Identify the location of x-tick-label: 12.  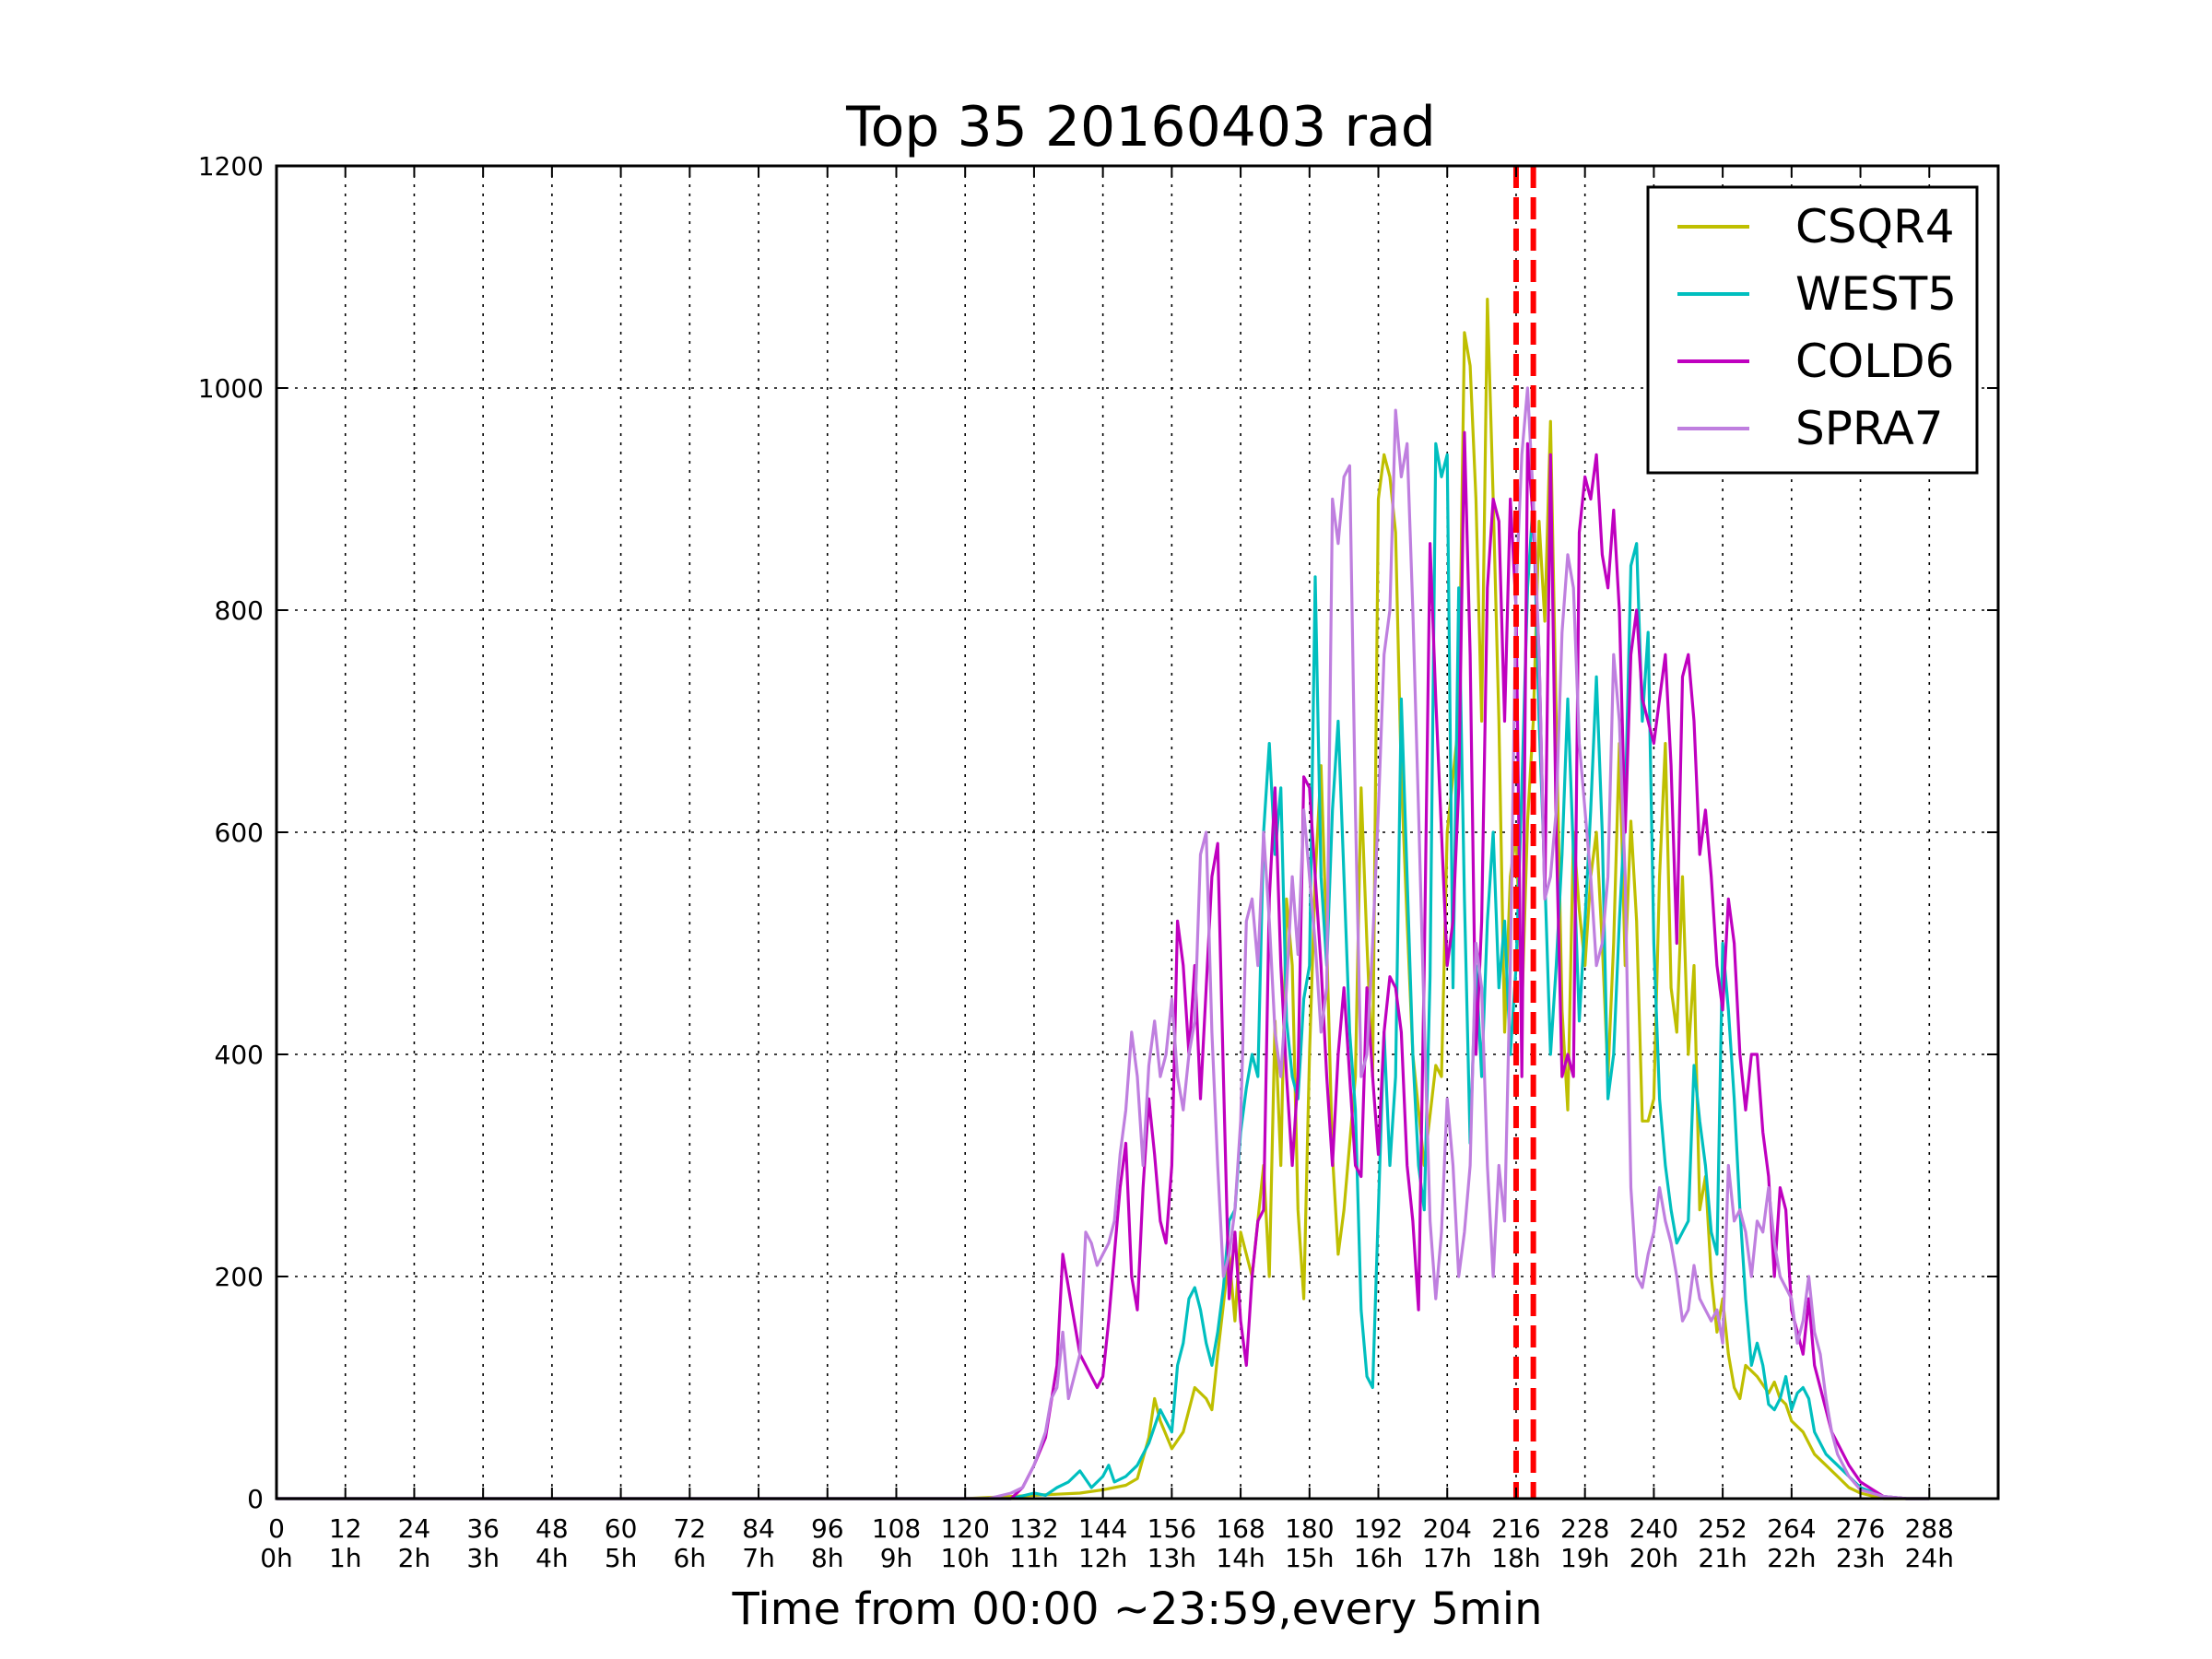
(345, 1528).